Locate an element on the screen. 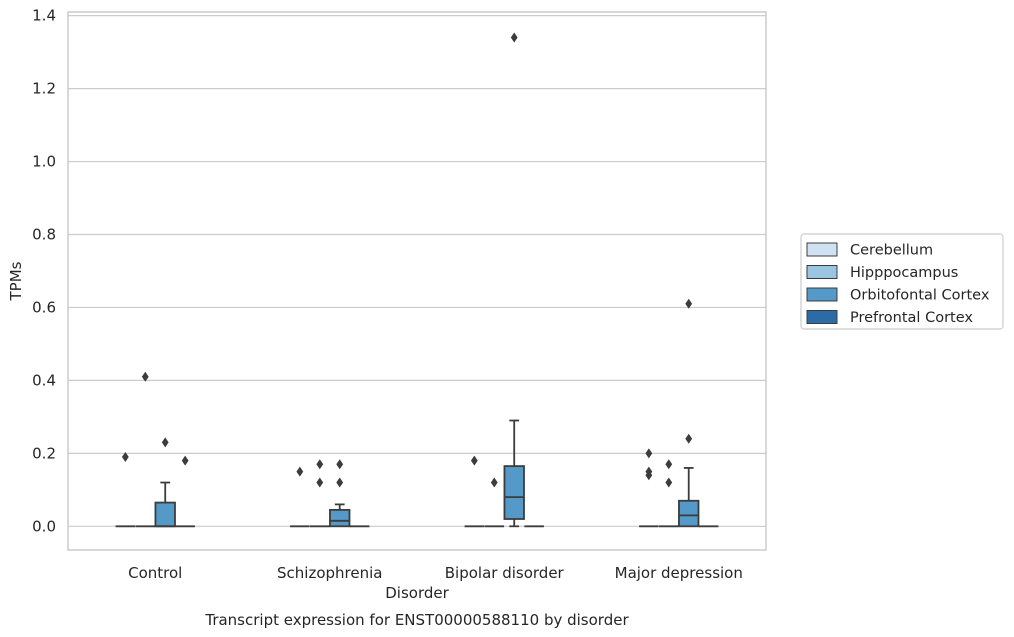  legend-item-label: Prefrontal Cortex is located at coordinates (911, 318).